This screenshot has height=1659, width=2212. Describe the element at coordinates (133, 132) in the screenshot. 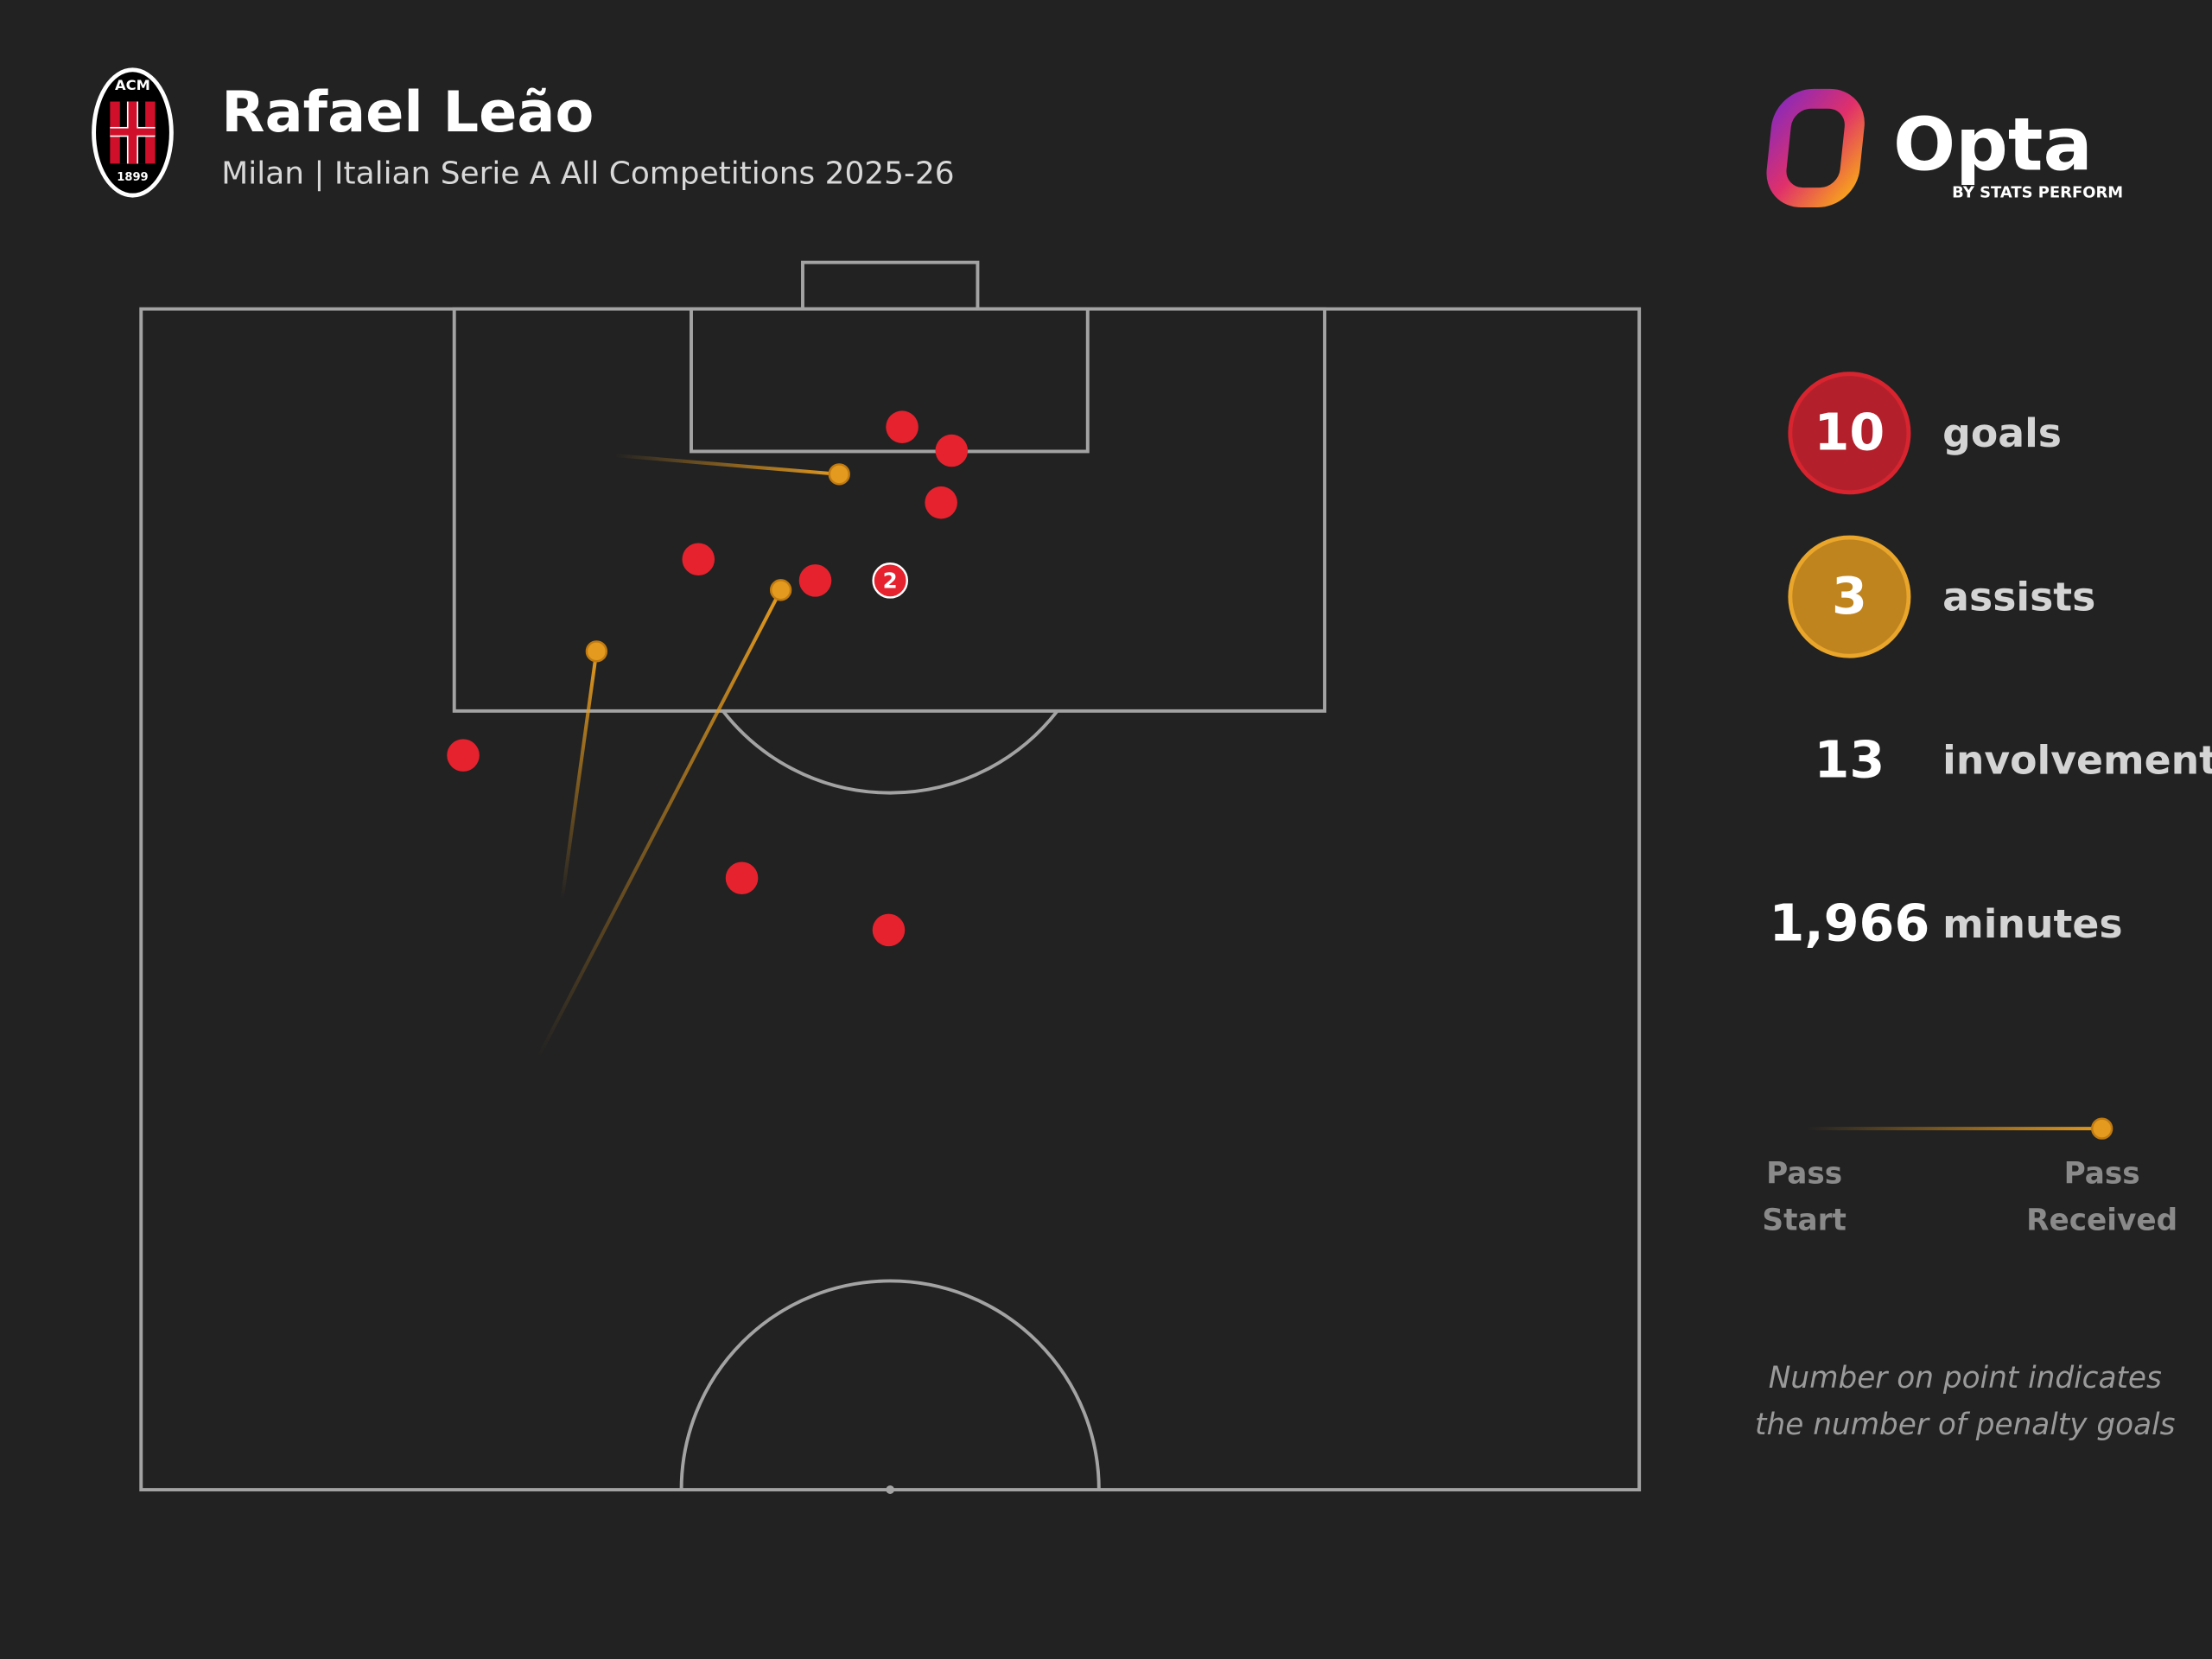

I see `club-badge: ACM 1899` at that location.